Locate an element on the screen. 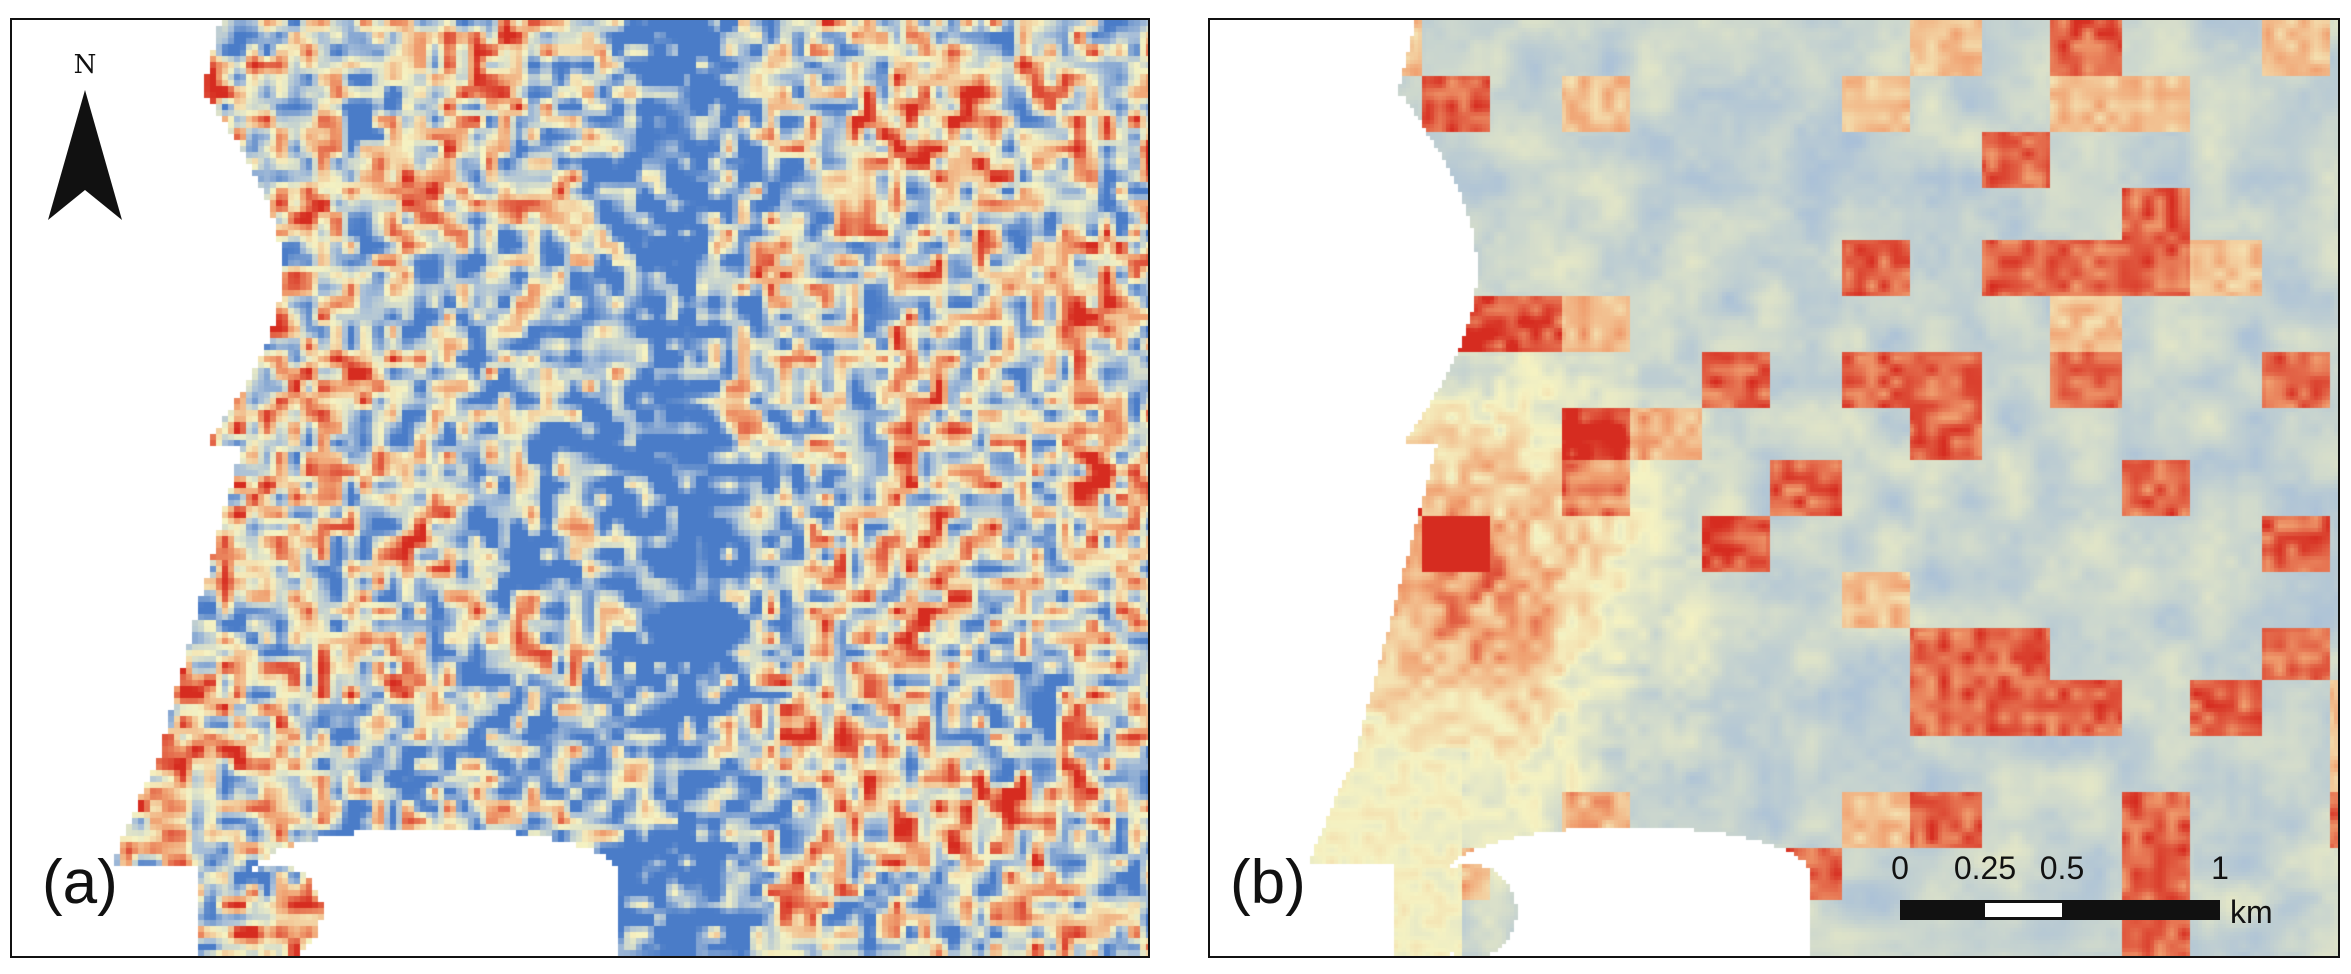 The width and height of the screenshot is (2351, 974). scale-bar: 0 0.25 0.5 1 km is located at coordinates (2090, 885).